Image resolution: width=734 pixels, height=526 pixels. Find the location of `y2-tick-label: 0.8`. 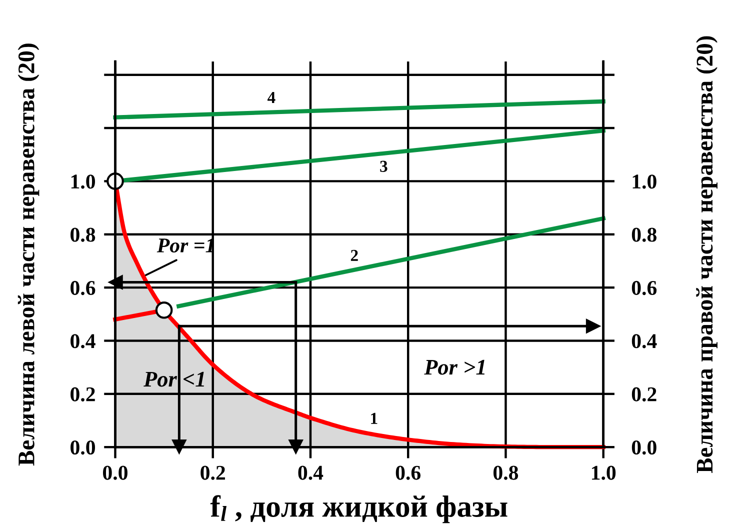

y2-tick-label: 0.8 is located at coordinates (644, 235).